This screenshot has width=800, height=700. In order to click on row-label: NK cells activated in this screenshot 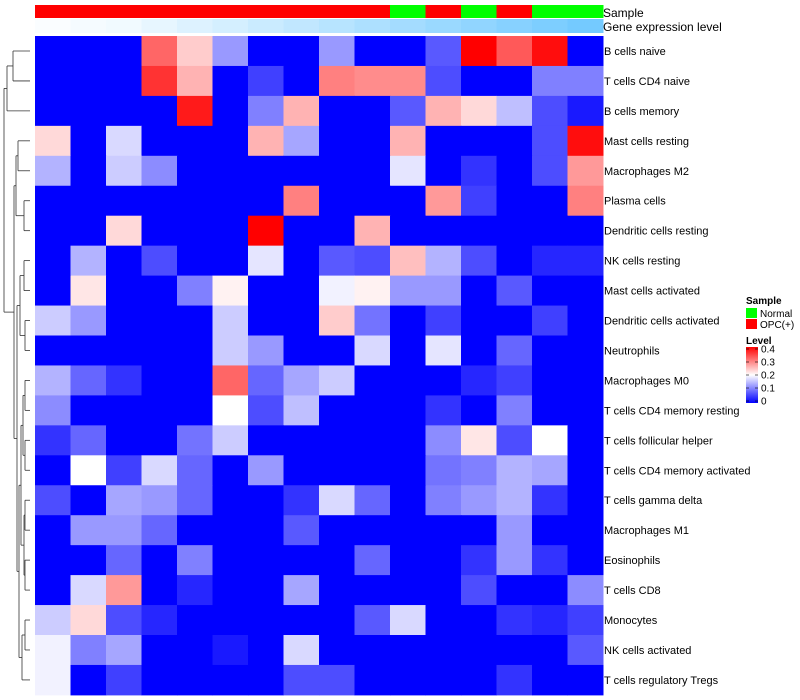, I will do `click(647, 651)`.